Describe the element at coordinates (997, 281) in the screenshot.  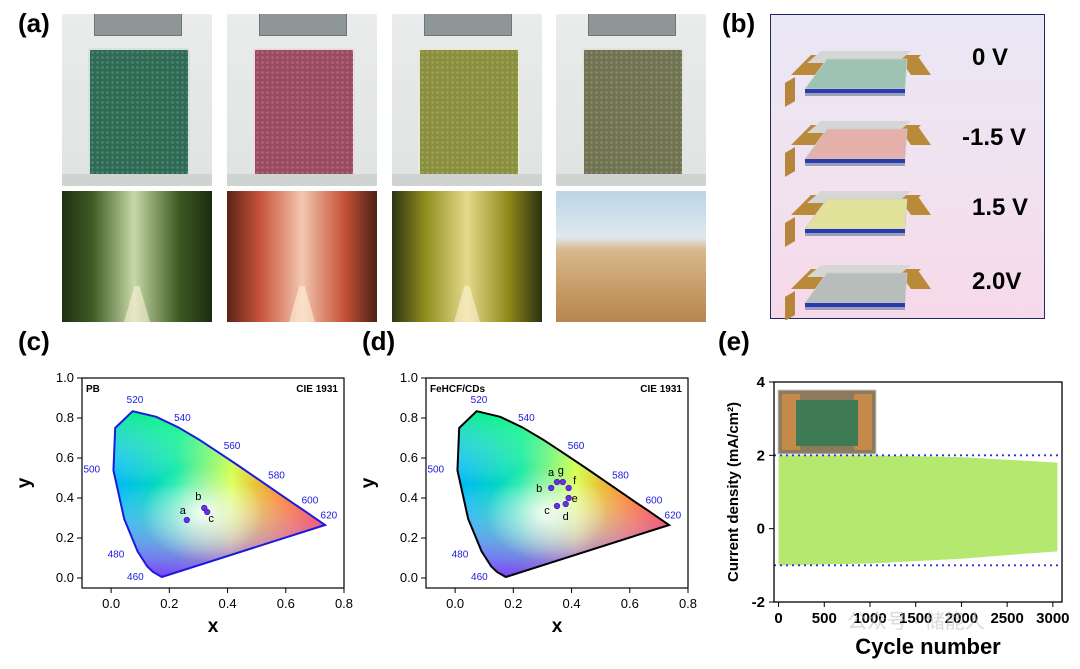
I see `voltage-label-3: 2.0V` at that location.